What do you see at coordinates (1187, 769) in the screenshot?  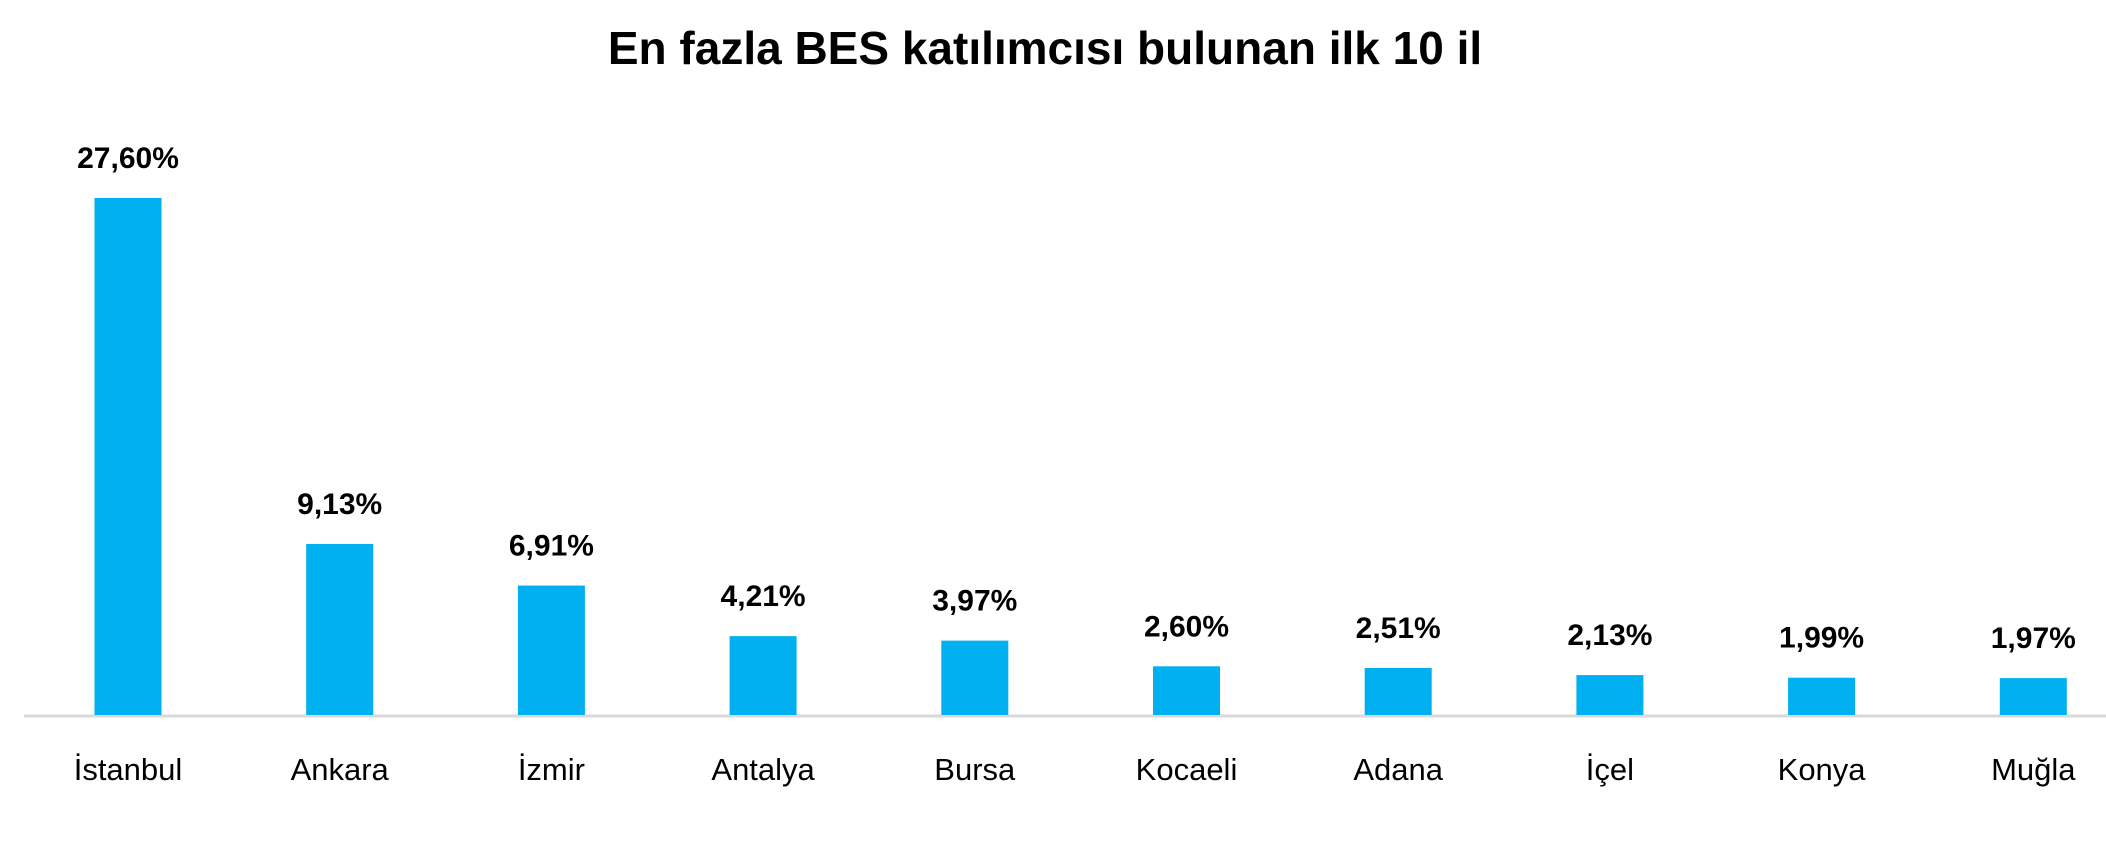 I see `x-tick-label: Kocaeli` at bounding box center [1187, 769].